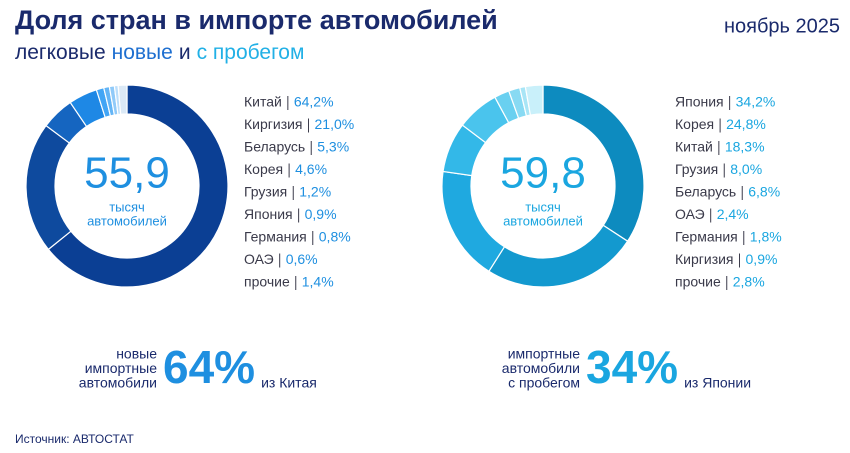 The image size is (850, 453). I want to click on legend-value: 0,8%, so click(335, 237).